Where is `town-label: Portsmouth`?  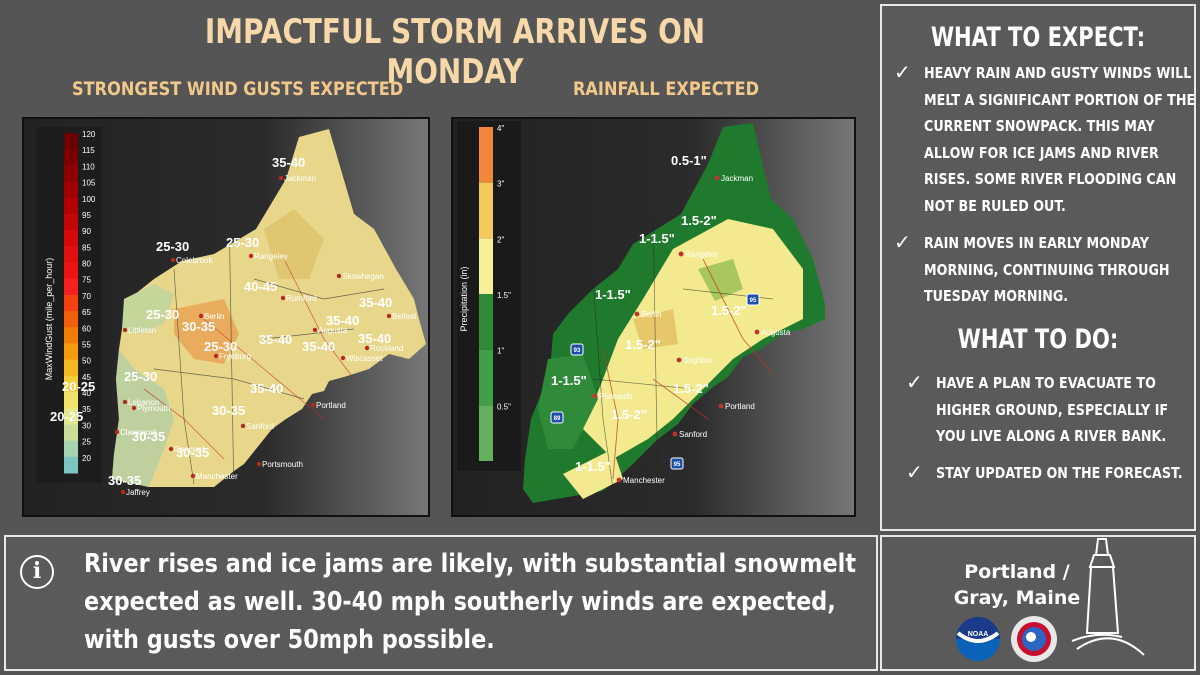
town-label: Portsmouth is located at coordinates (282, 464).